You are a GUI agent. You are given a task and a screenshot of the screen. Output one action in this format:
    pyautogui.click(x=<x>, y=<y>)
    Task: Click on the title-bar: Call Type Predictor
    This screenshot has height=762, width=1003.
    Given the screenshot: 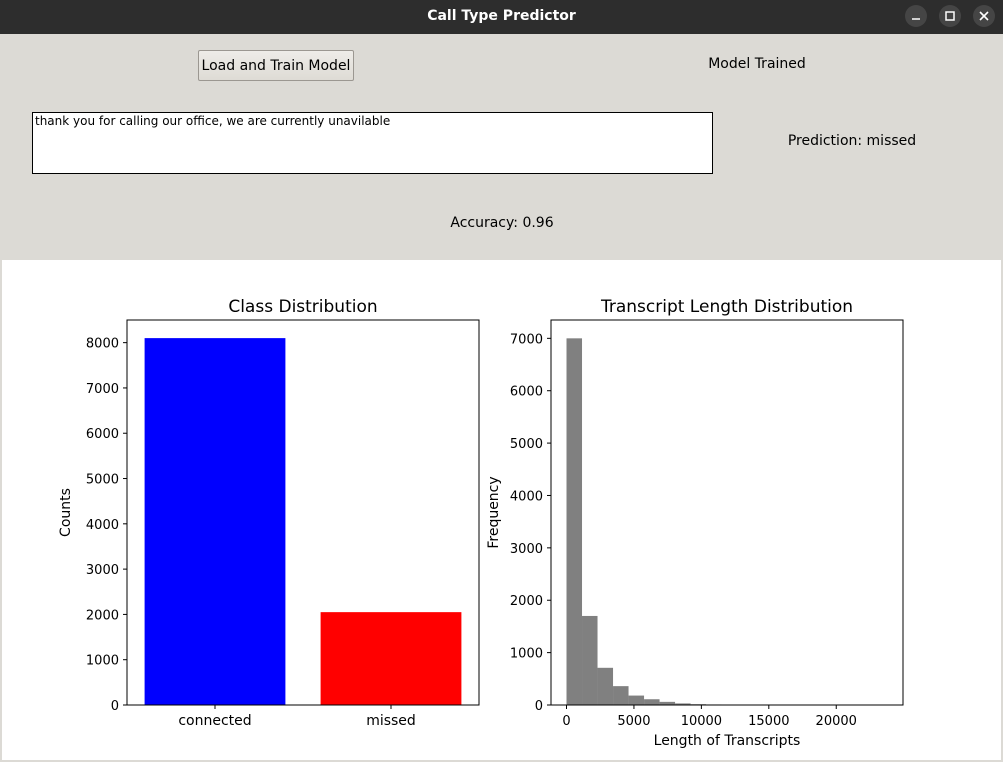 What is the action you would take?
    pyautogui.click(x=501, y=17)
    